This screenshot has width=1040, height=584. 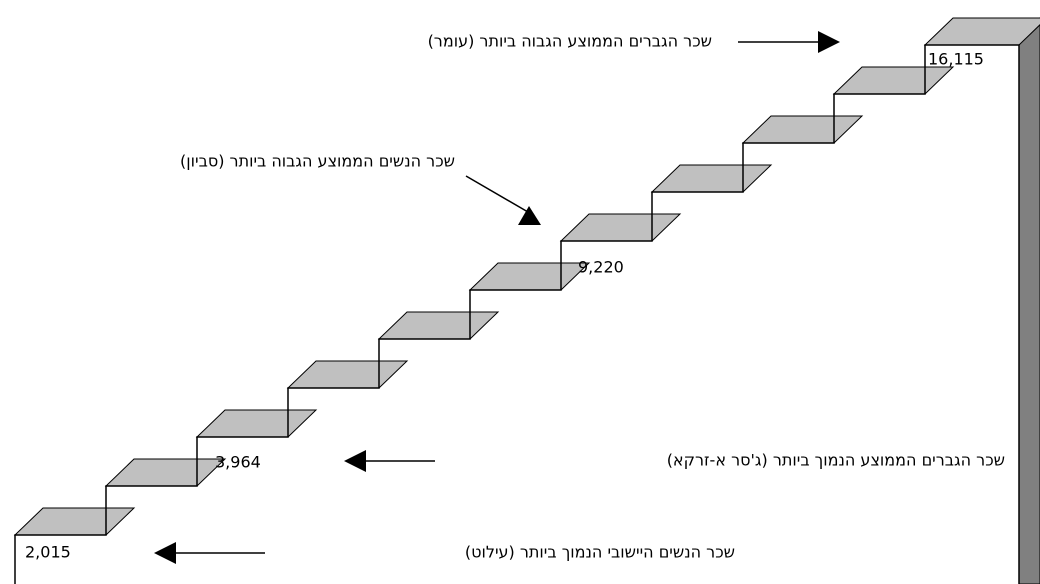 What do you see at coordinates (497, 194) in the screenshot?
I see `arrow` at bounding box center [497, 194].